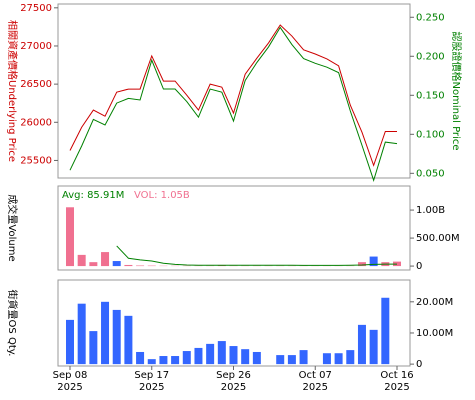 The height and width of the screenshot is (400, 475). I want to click on y-tick-label: 27500, so click(36, 8).